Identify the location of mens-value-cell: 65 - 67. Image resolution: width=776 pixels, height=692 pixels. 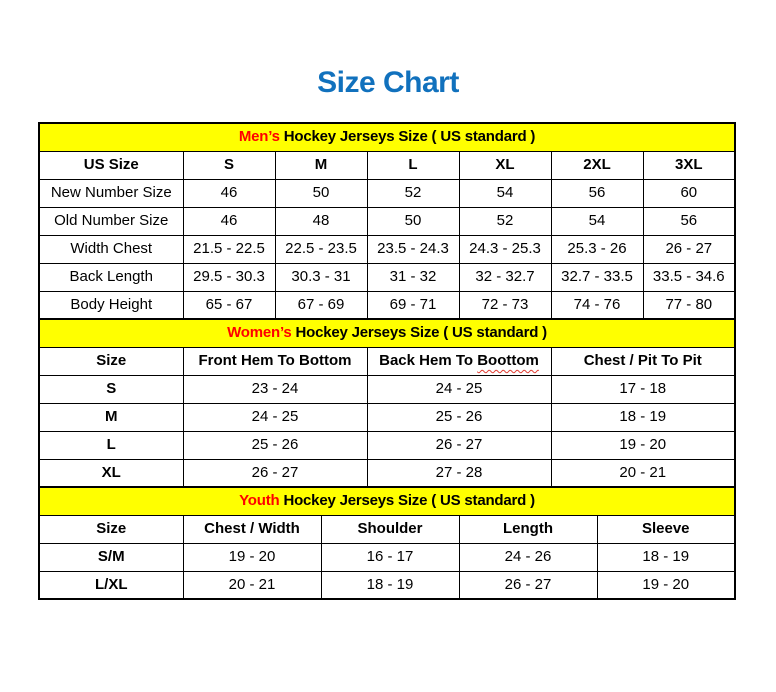
(229, 305).